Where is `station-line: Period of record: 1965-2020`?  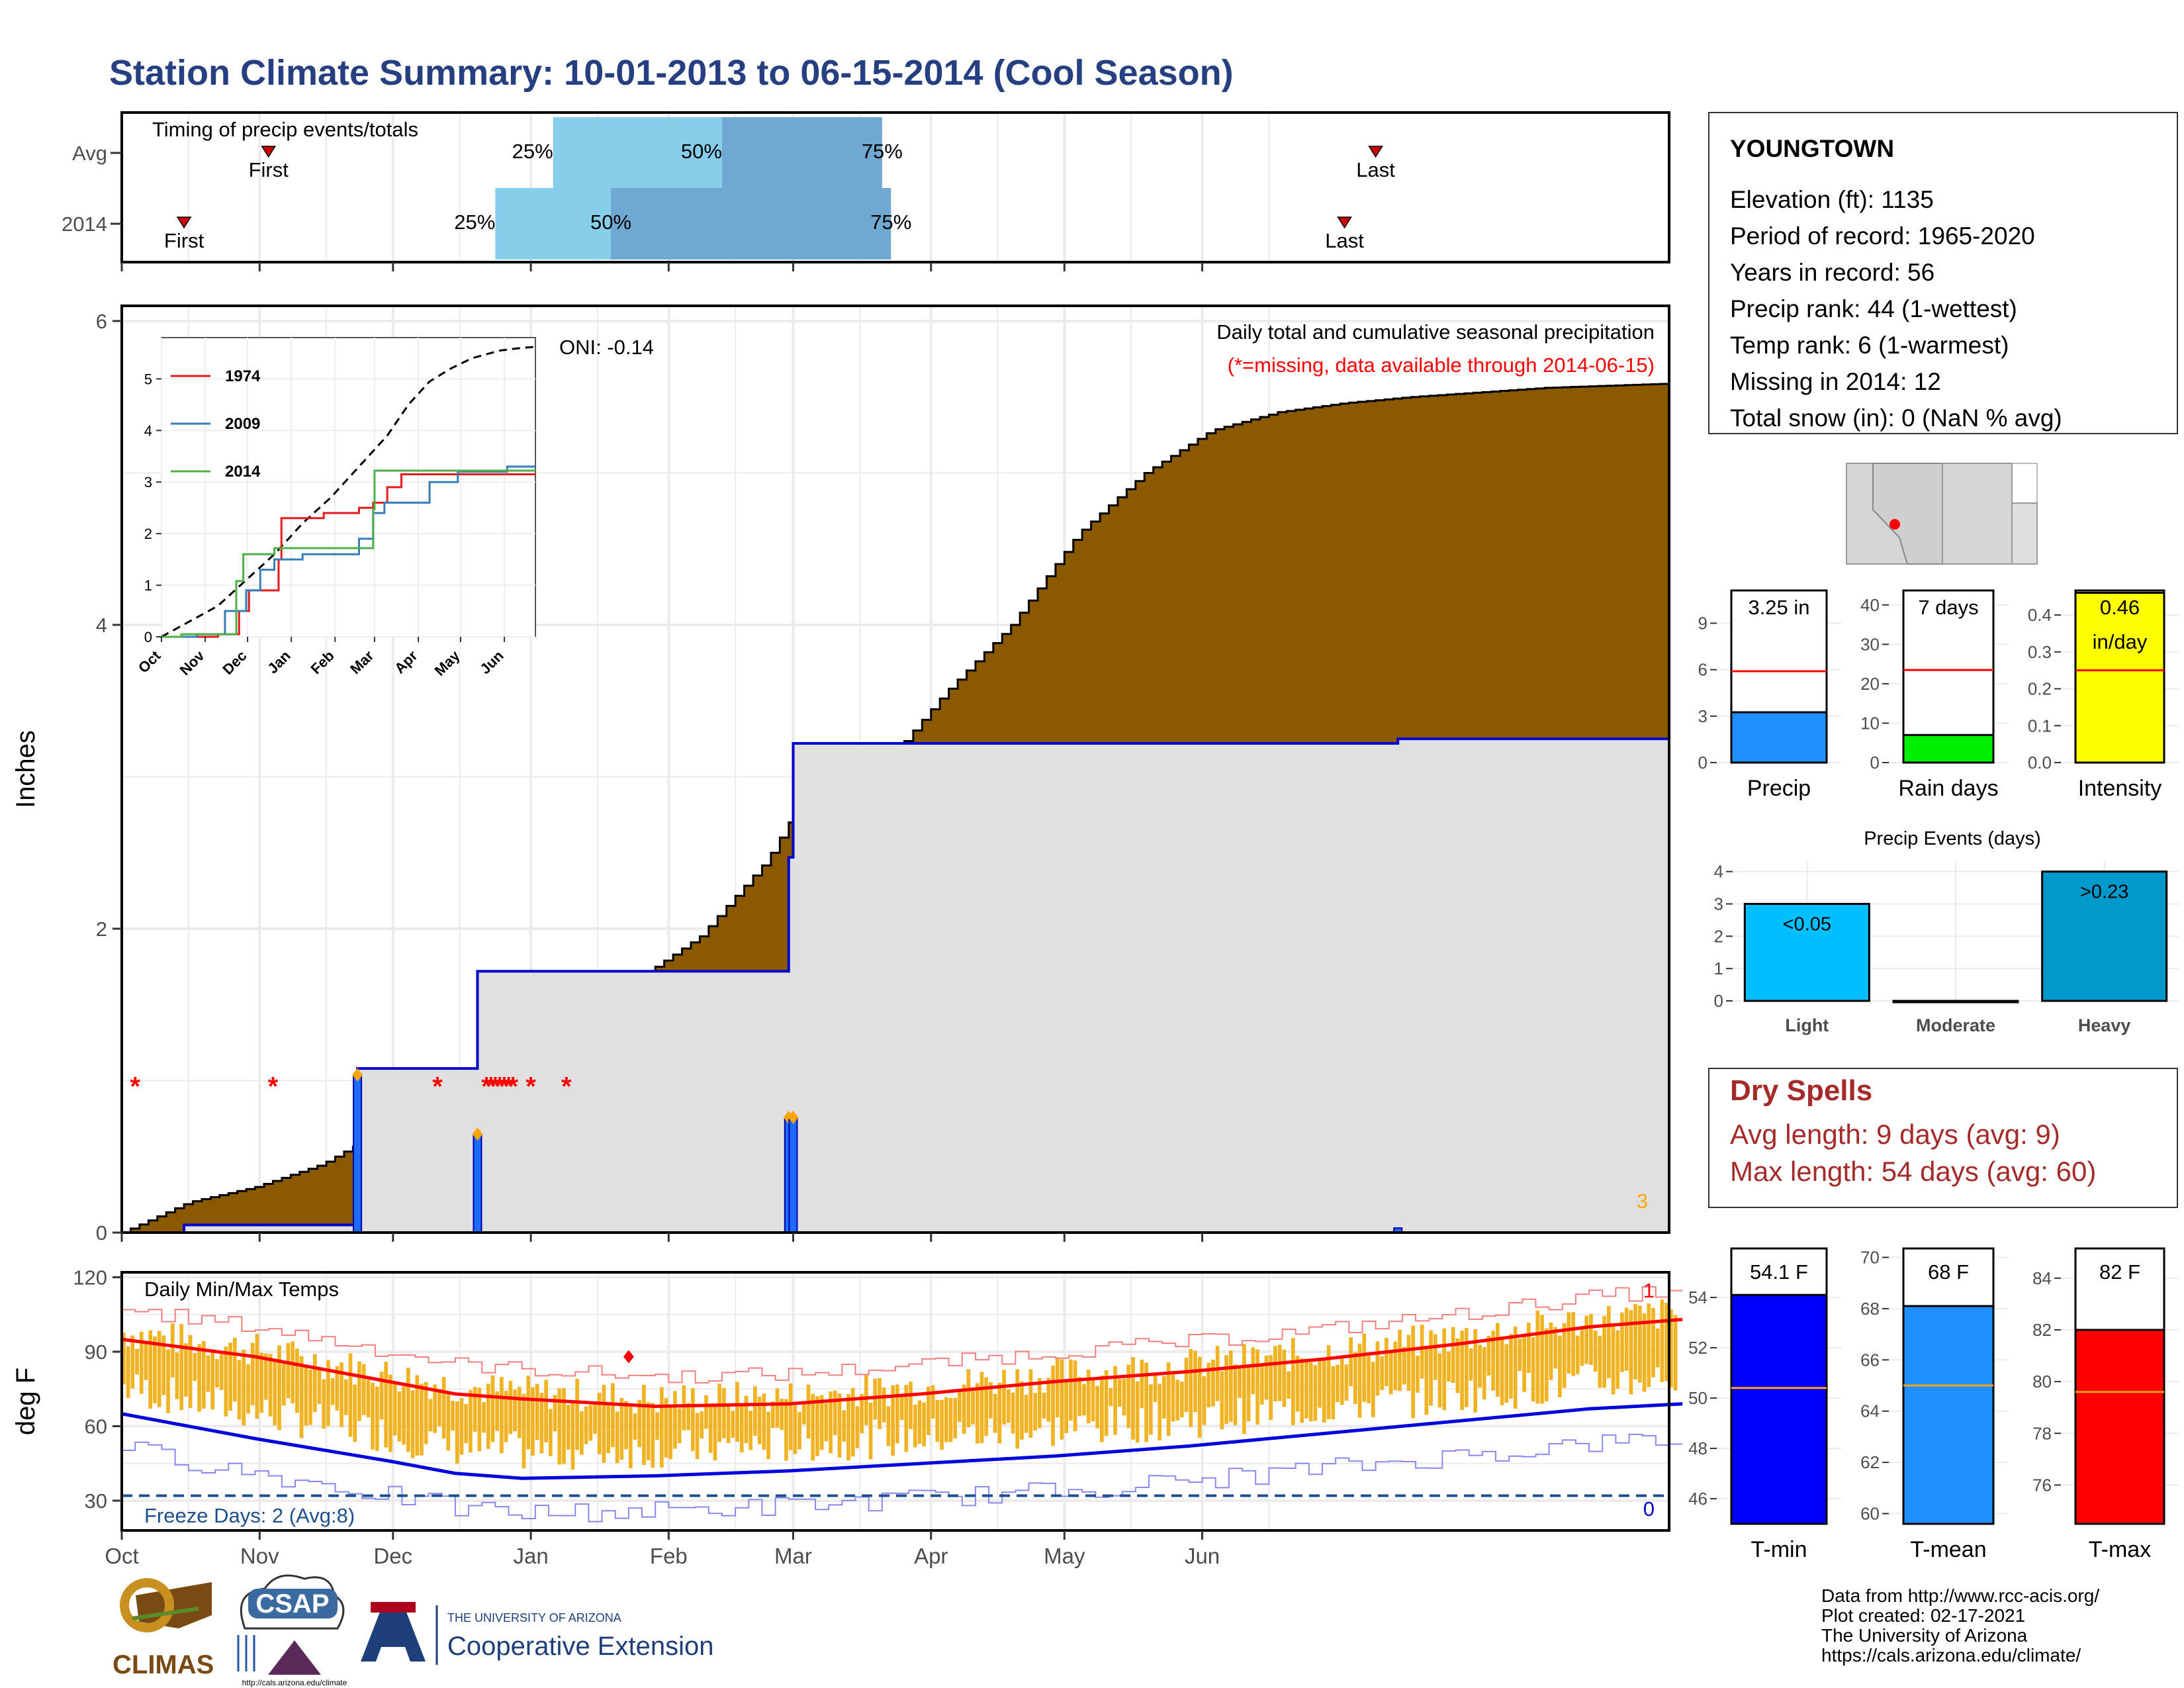 station-line: Period of record: 1965-2020 is located at coordinates (1883, 236).